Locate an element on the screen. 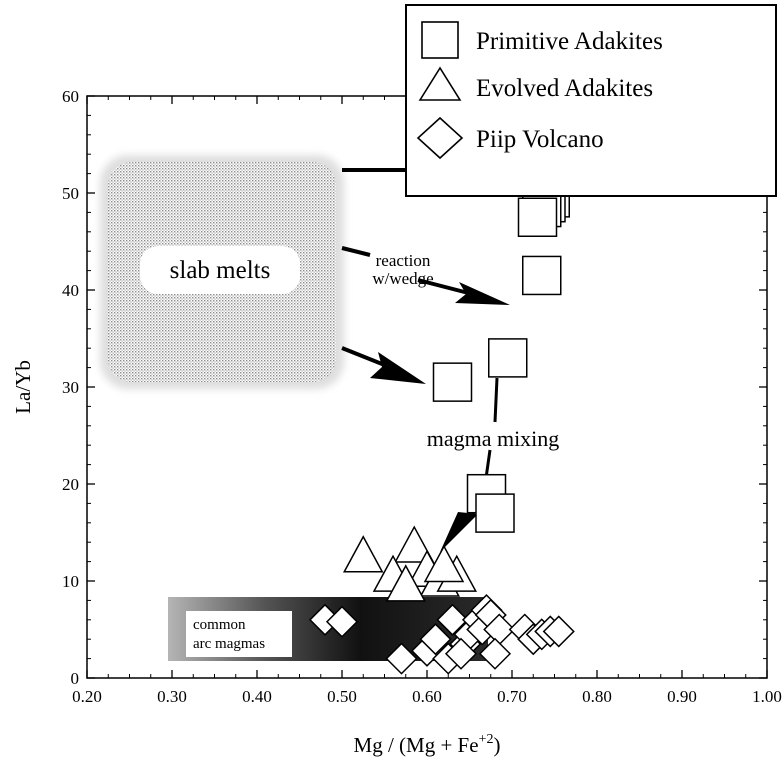 Image resolution: width=784 pixels, height=762 pixels. x-tick-label: 0.30 is located at coordinates (172, 696).